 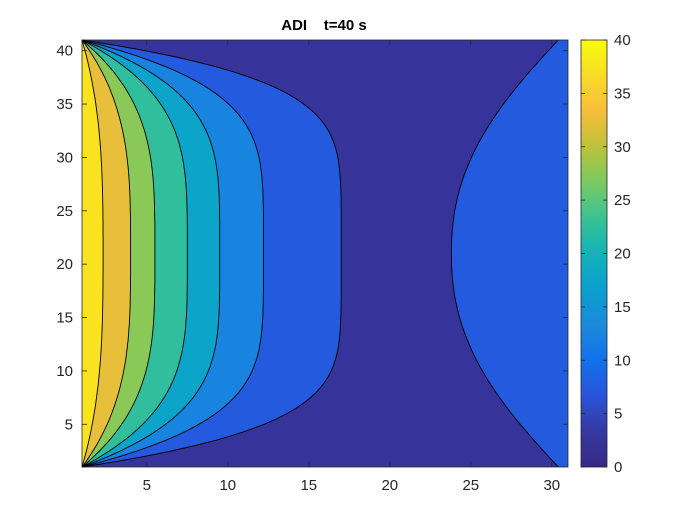 What do you see at coordinates (227, 485) in the screenshot?
I see `x-tick-label: 10` at bounding box center [227, 485].